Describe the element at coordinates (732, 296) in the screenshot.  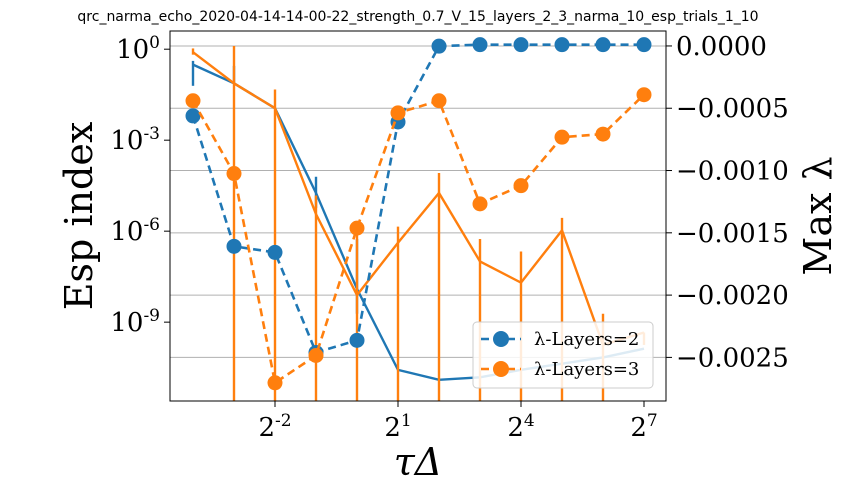
I see `right-tick-label: −0.0020` at that location.